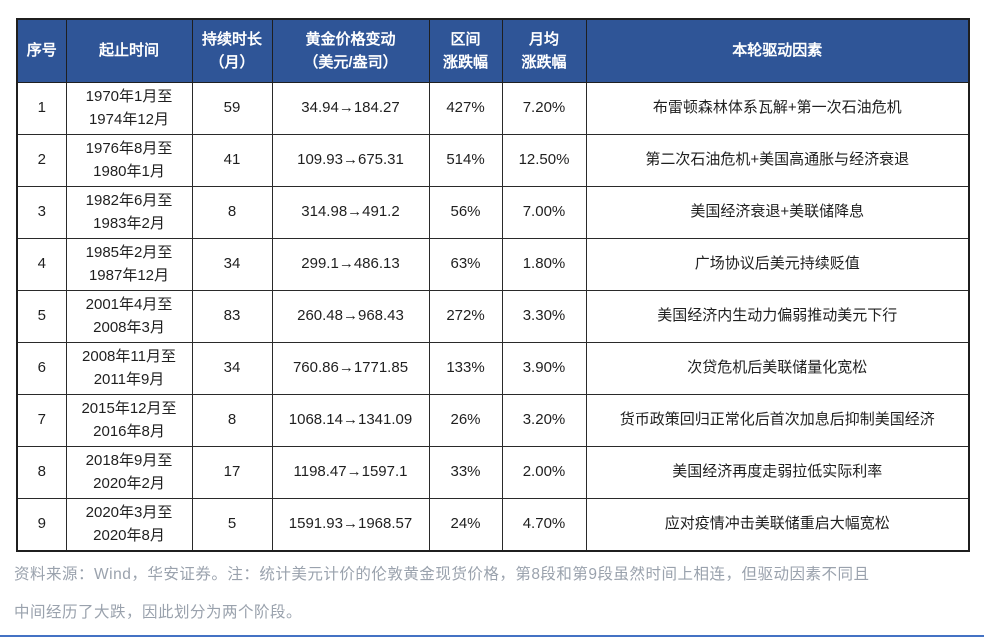  Describe the element at coordinates (777, 212) in the screenshot. I see `cell-driver: 美国经济衰退+美联储降息` at that location.